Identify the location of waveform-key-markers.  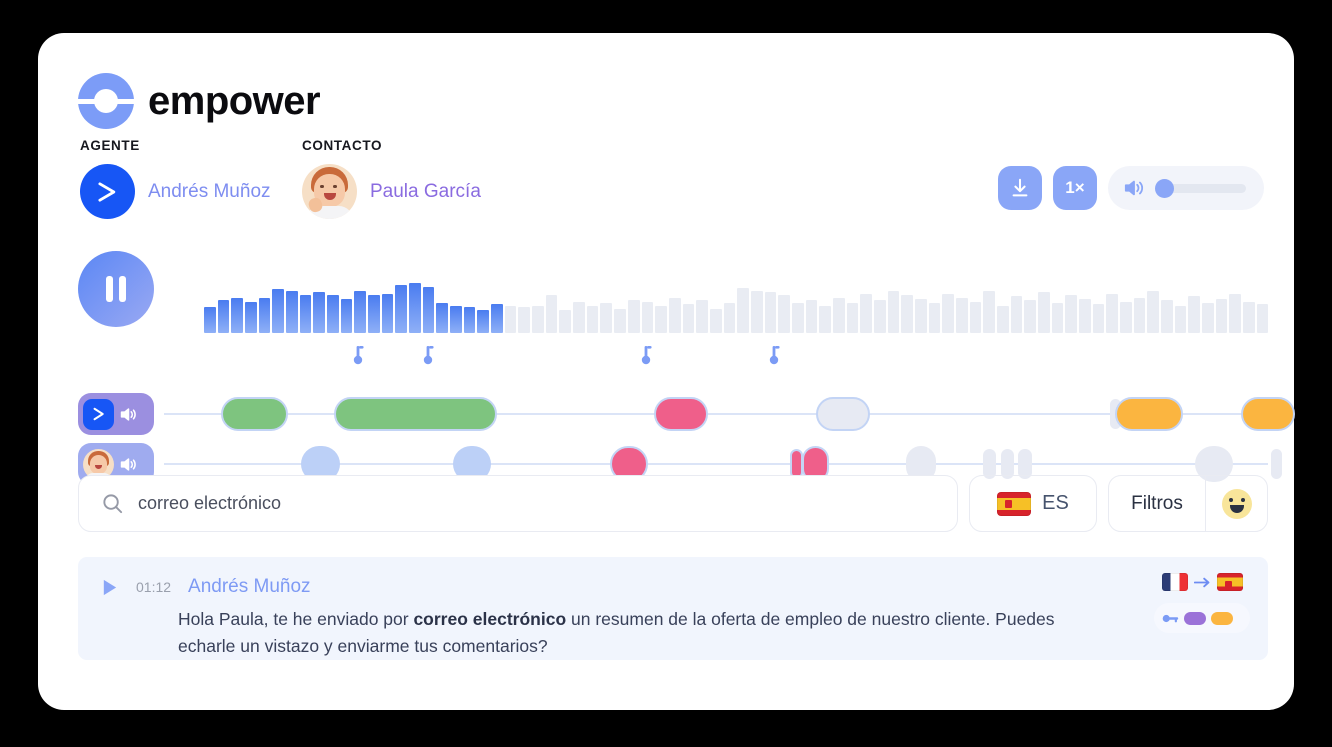
(673, 356).